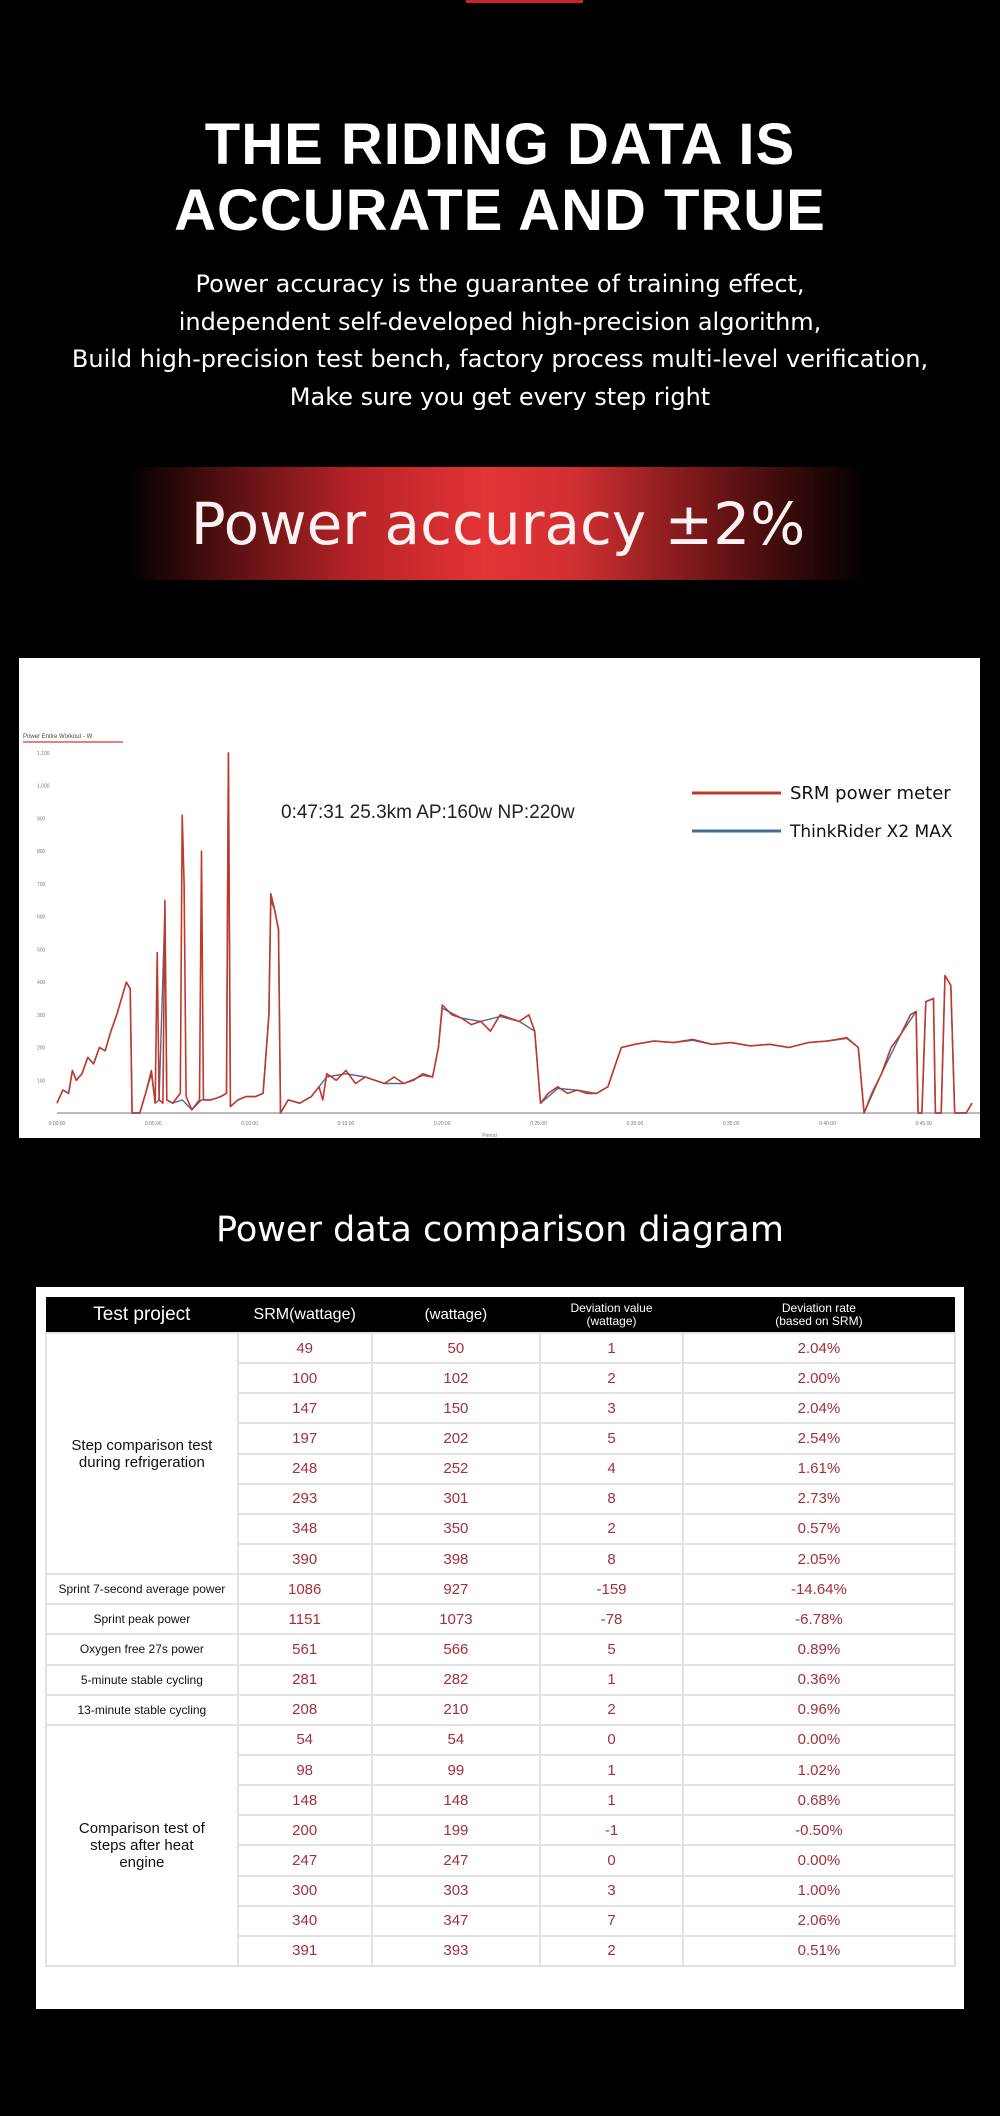 The image size is (1000, 2116). I want to click on table-row: 148 148 1 0.68%, so click(501, 1800).